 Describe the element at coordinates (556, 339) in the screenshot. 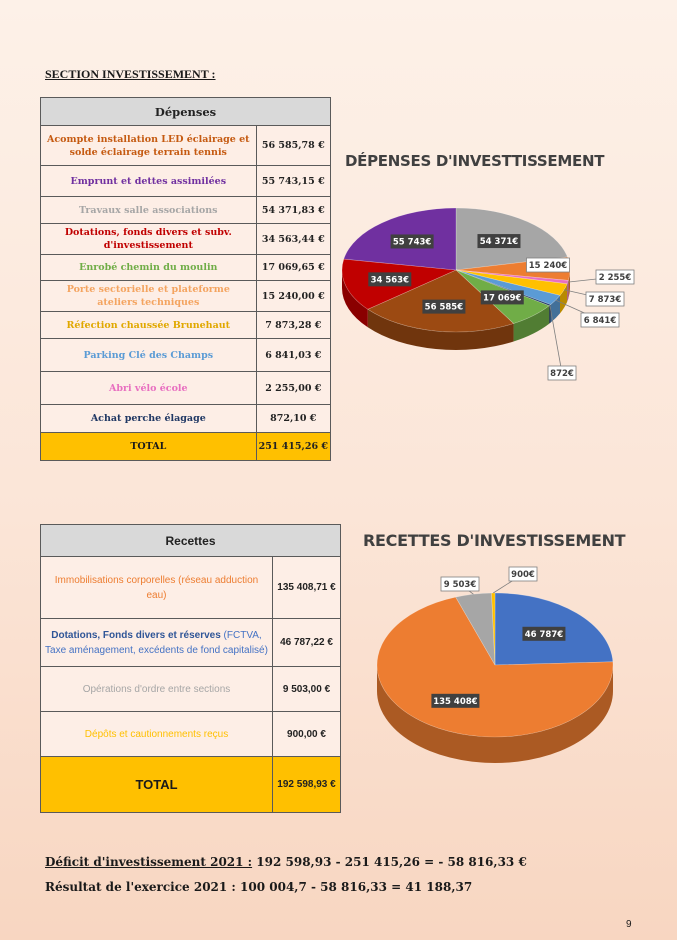

I see `pie-leader-line` at that location.